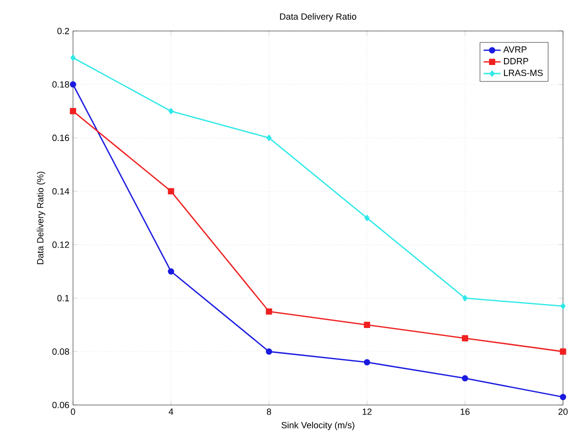 This screenshot has width=579, height=441. What do you see at coordinates (318, 17) in the screenshot?
I see `chart-title: Data Delivery Ratio` at bounding box center [318, 17].